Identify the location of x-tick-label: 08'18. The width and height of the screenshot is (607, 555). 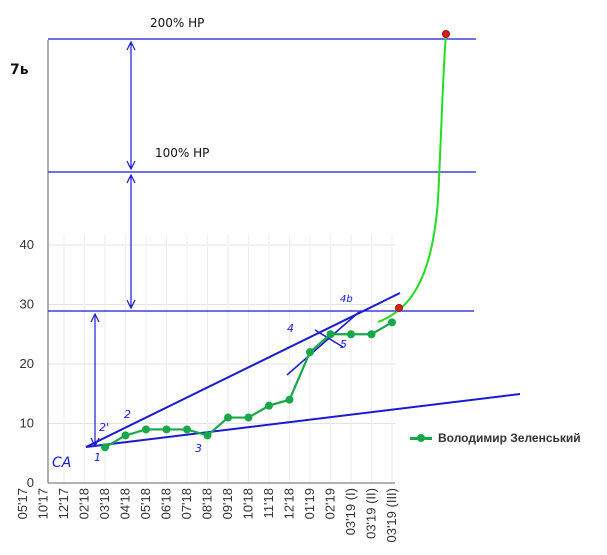
(207, 503).